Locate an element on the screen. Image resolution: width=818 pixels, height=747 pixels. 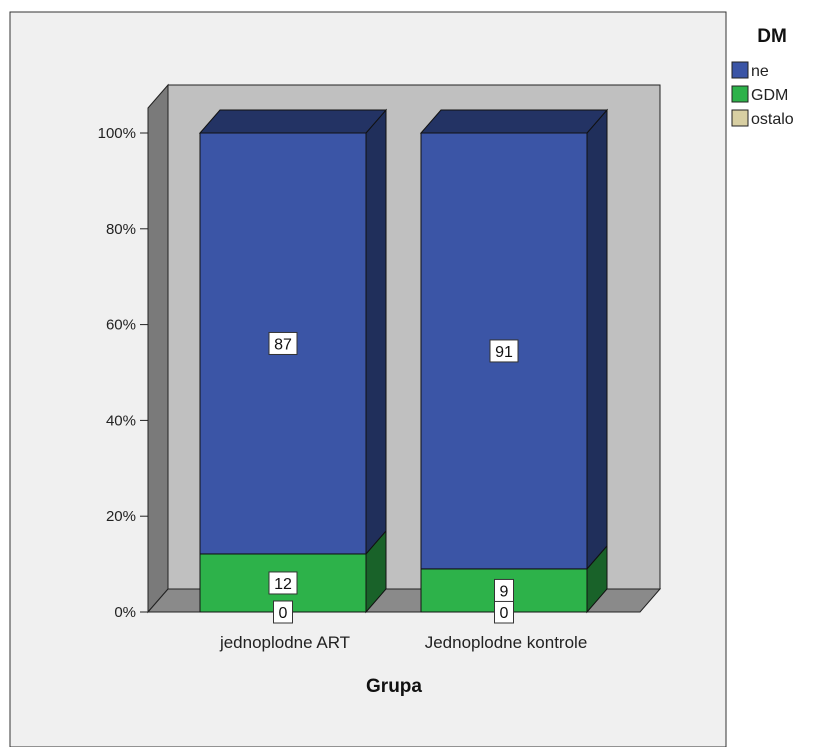
y-tick-label: 20% is located at coordinates (121, 516).